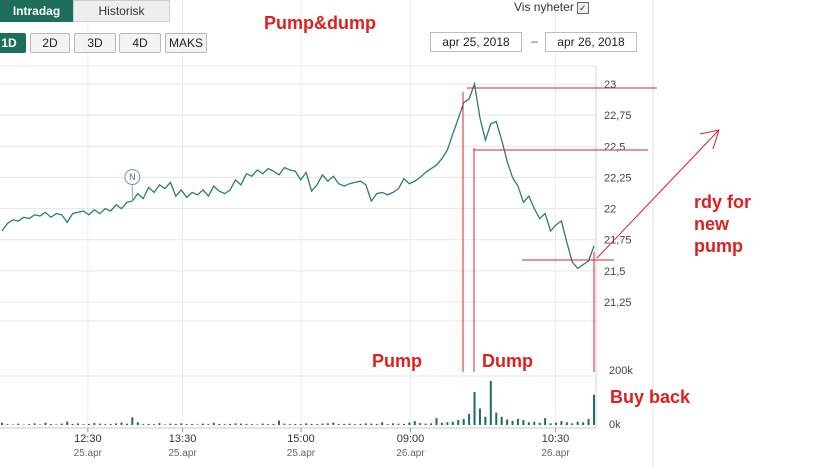 This screenshot has height=467, width=817. What do you see at coordinates (121, 11) in the screenshot?
I see `tab-historisk: Historisk` at bounding box center [121, 11].